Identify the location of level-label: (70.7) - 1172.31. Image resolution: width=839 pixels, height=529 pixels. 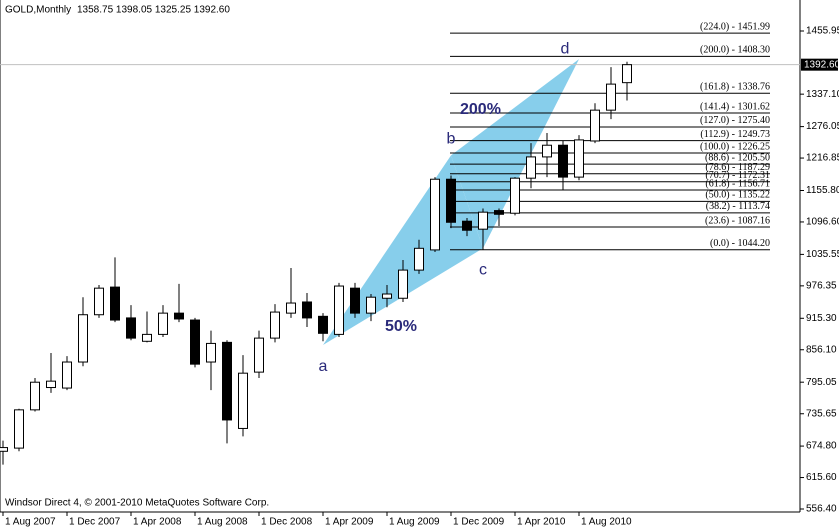
(737, 175).